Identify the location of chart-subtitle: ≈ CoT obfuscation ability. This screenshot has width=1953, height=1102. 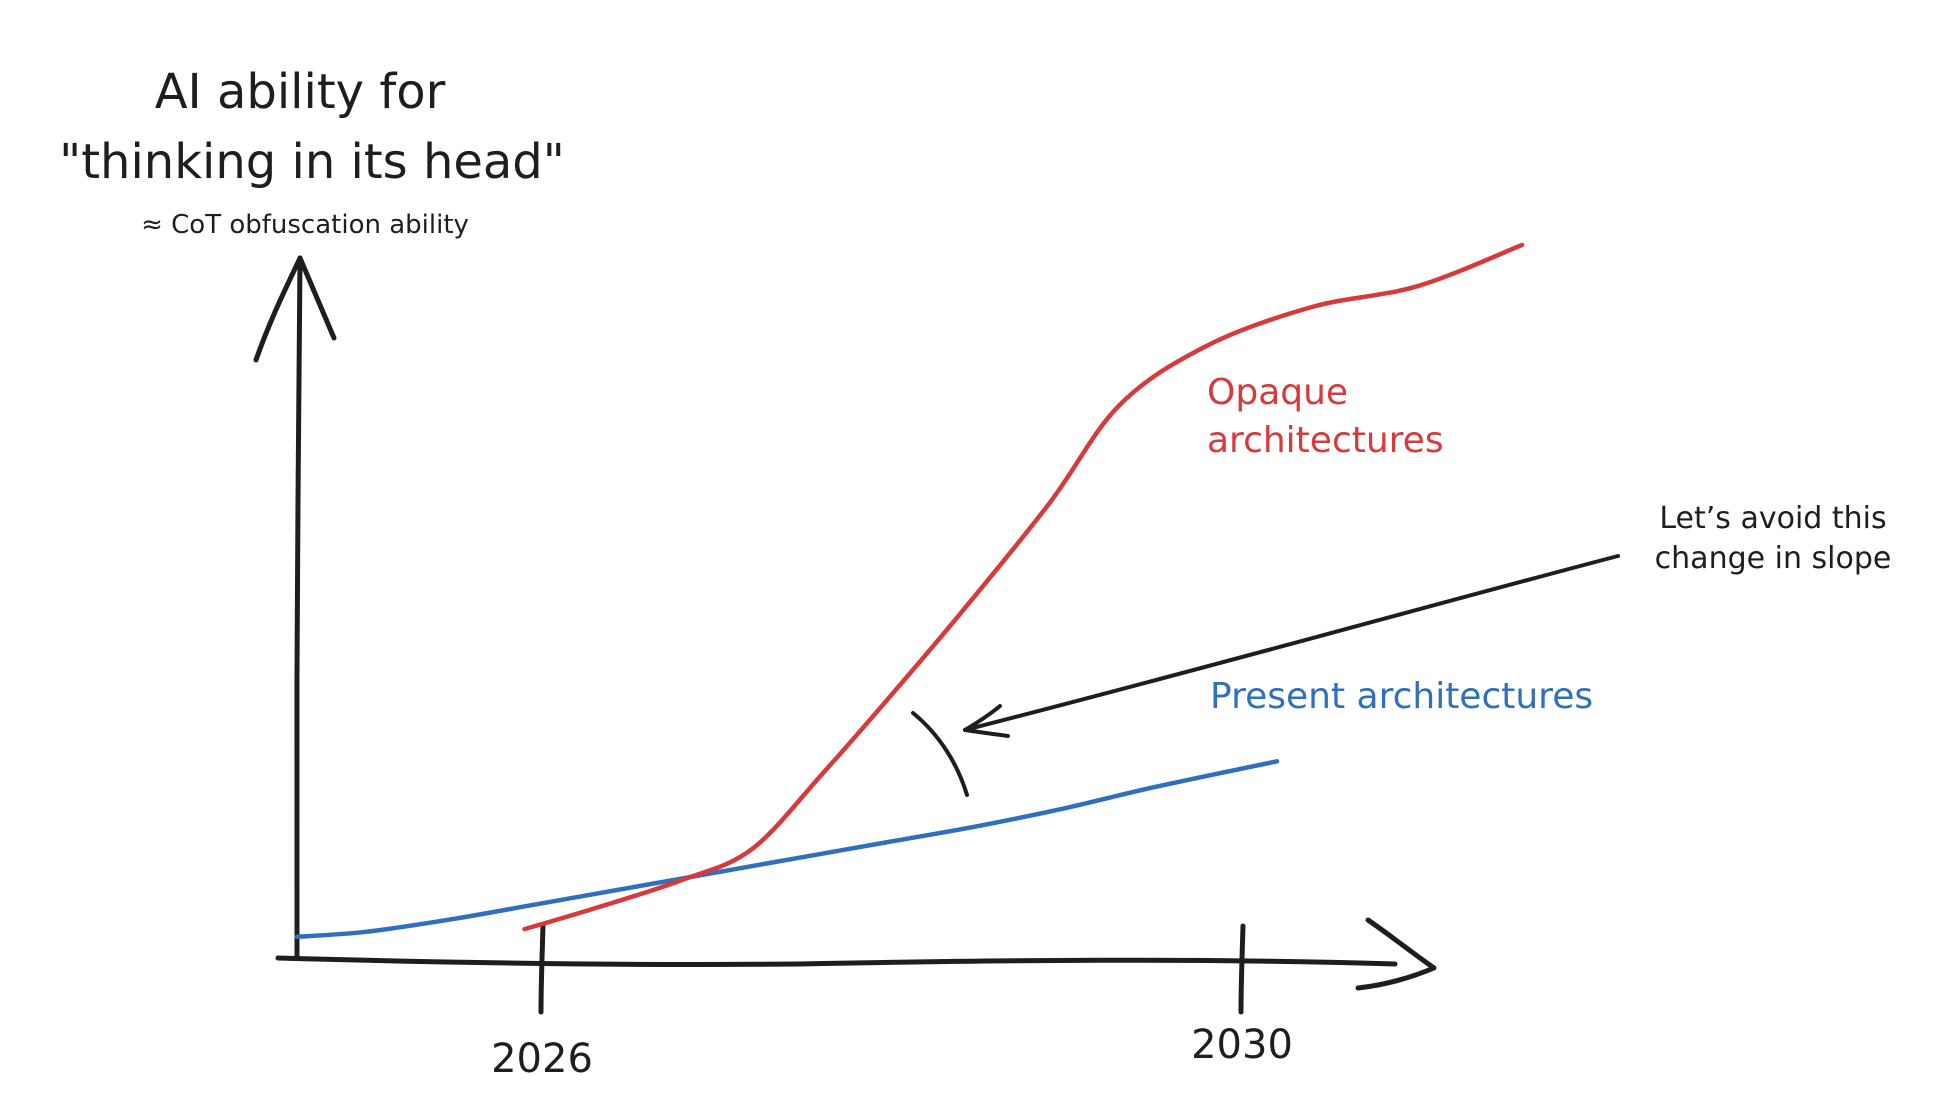
(305, 225).